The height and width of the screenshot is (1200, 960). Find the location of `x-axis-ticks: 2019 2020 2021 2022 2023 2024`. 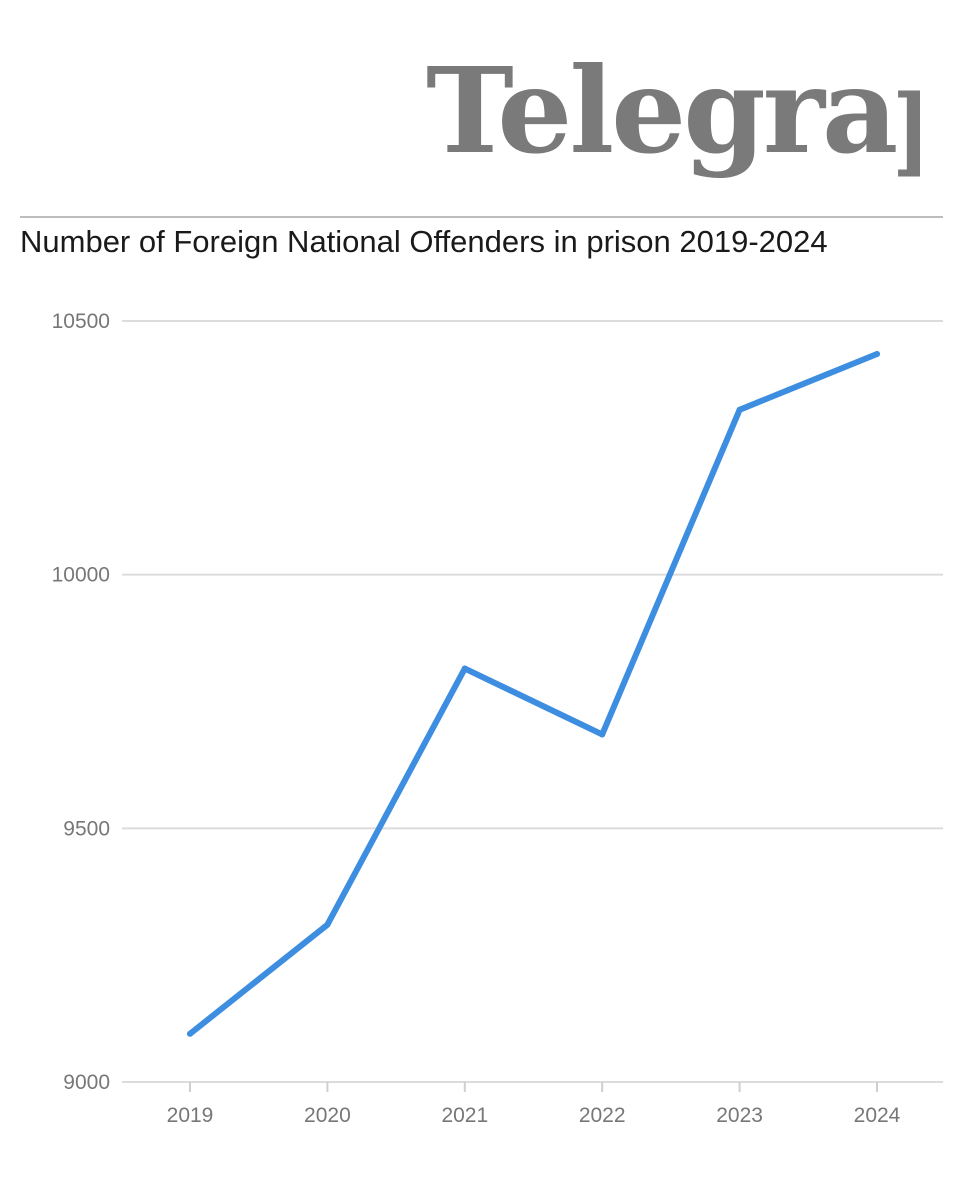

x-axis-ticks: 2019 2020 2021 2022 2023 2024 is located at coordinates (534, 1104).